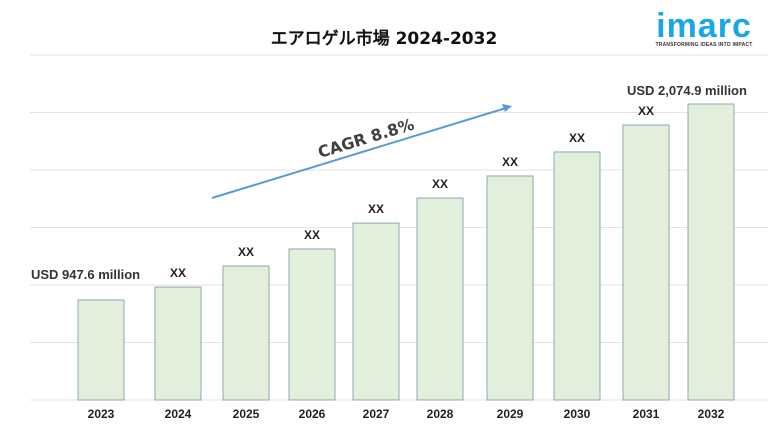 Image resolution: width=768 pixels, height=432 pixels. I want to click on x-tick-label: 2023, so click(101, 414).